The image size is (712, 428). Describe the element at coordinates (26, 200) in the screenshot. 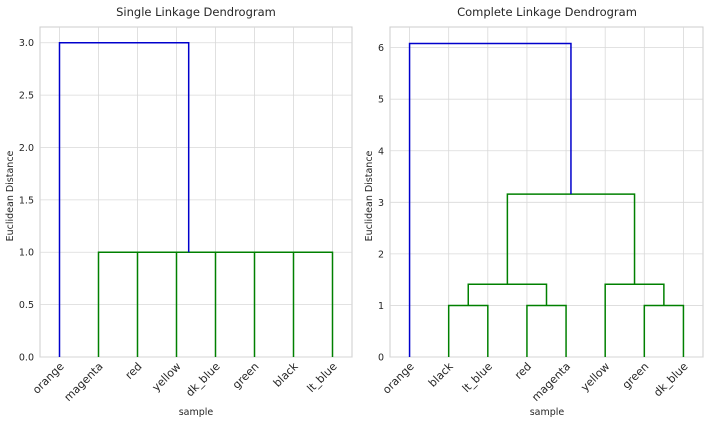

I see `y-tick-label: 1.5` at that location.